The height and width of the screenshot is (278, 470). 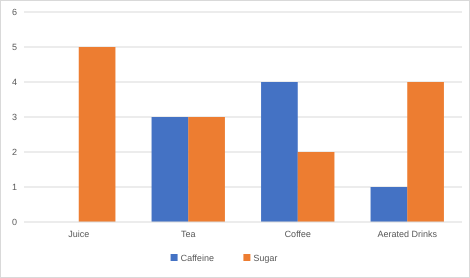 What do you see at coordinates (297, 234) in the screenshot?
I see `x-tick-label: Coffee` at bounding box center [297, 234].